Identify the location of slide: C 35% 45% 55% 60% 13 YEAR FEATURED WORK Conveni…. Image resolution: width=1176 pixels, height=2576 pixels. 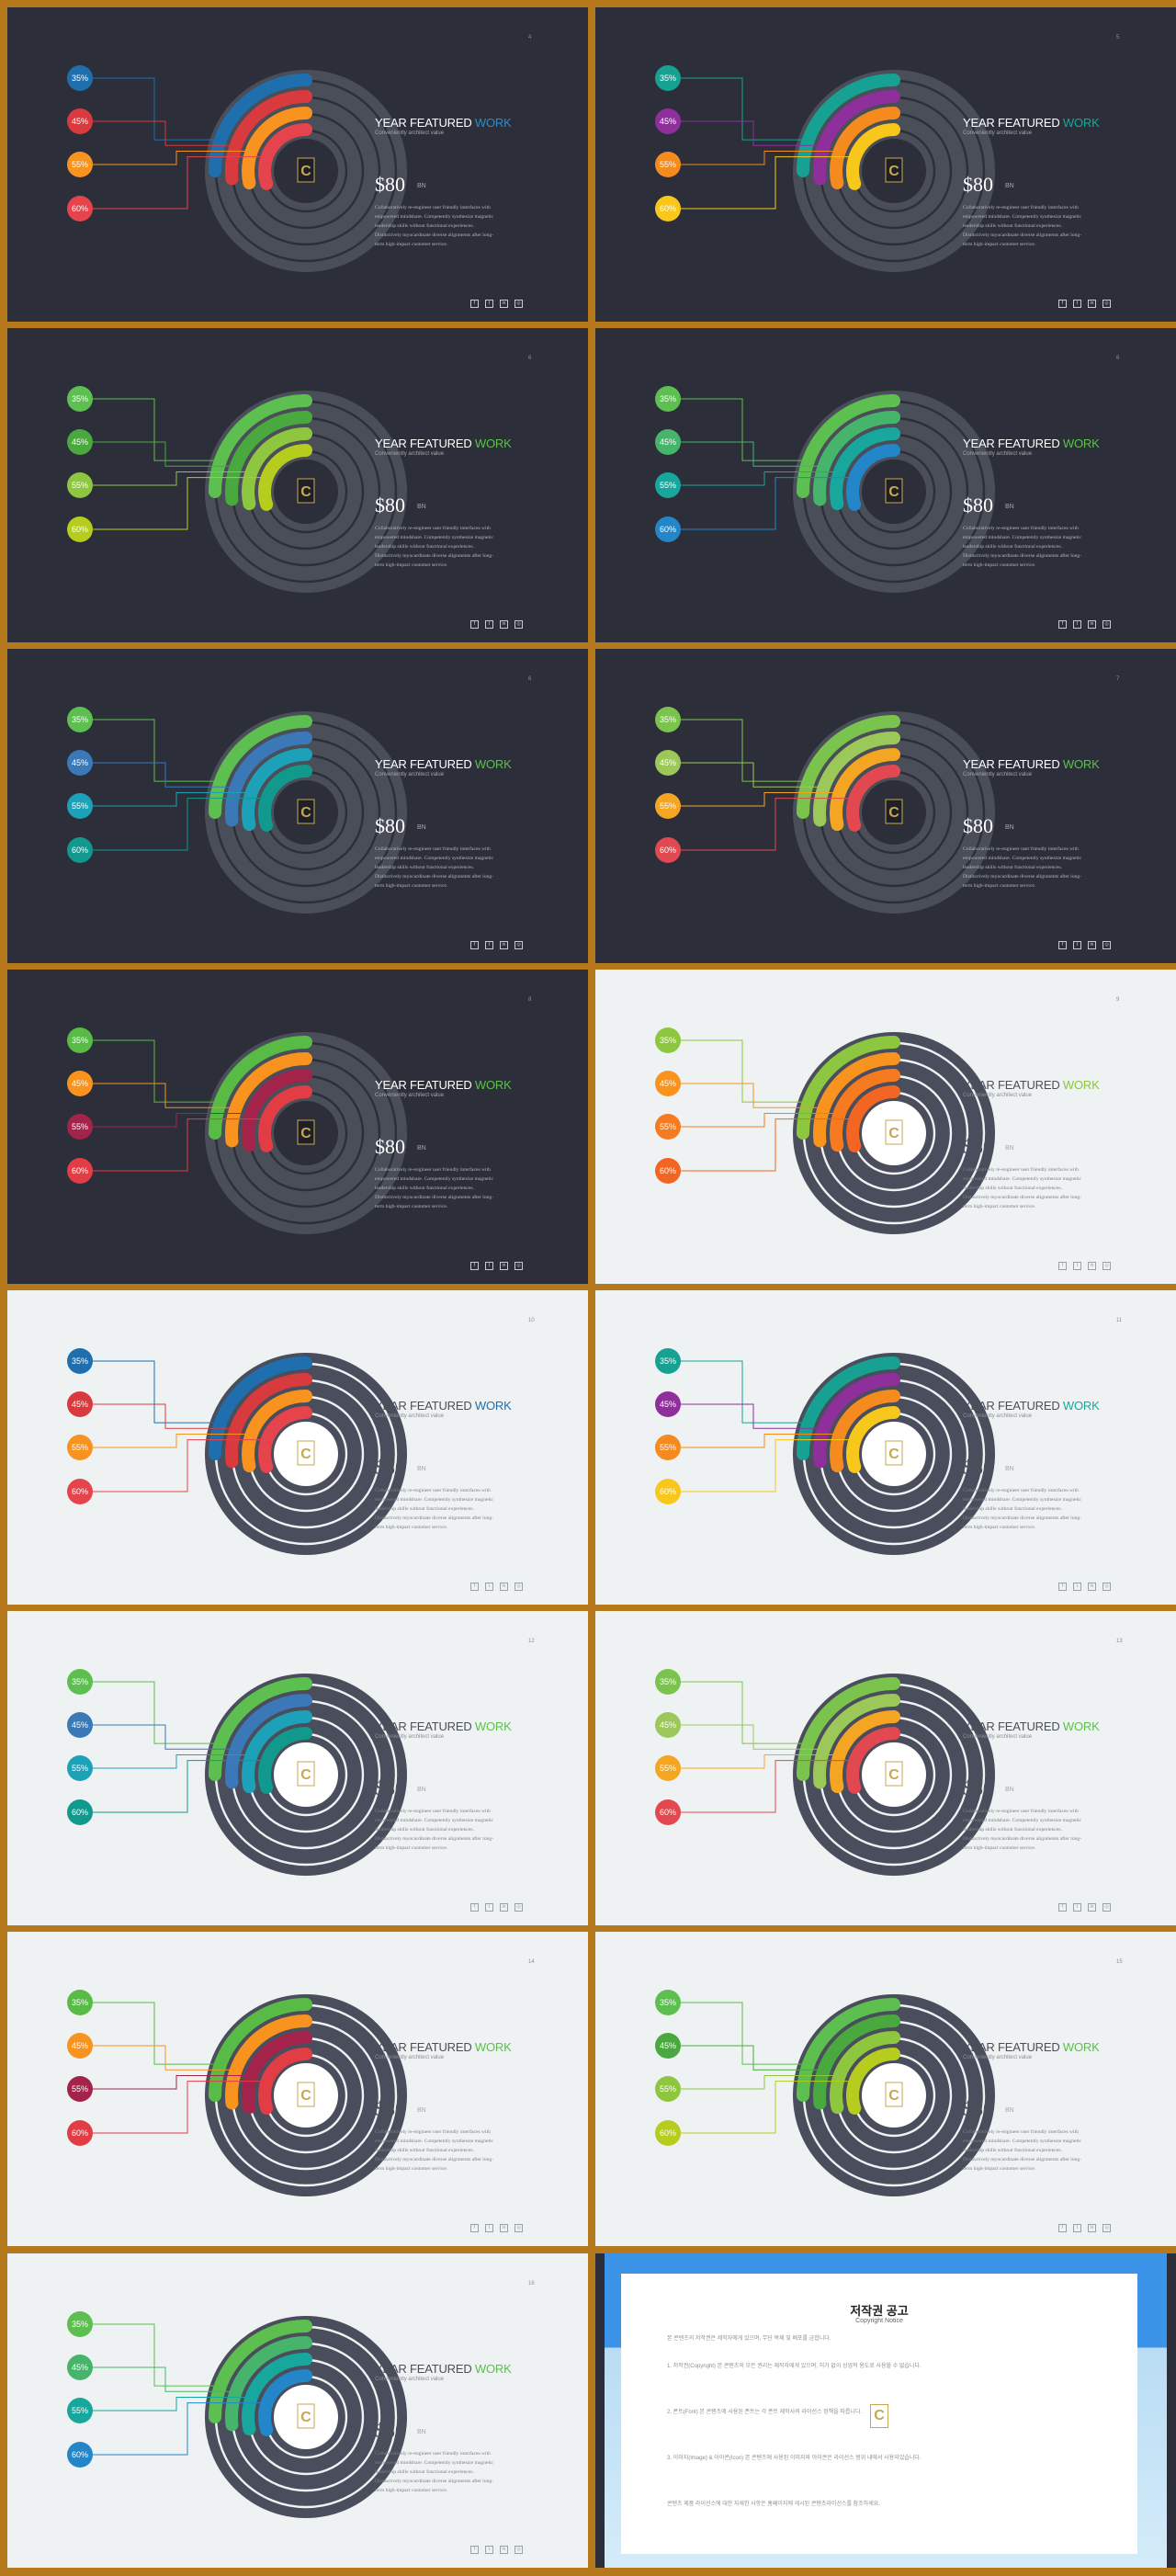
(885, 1768).